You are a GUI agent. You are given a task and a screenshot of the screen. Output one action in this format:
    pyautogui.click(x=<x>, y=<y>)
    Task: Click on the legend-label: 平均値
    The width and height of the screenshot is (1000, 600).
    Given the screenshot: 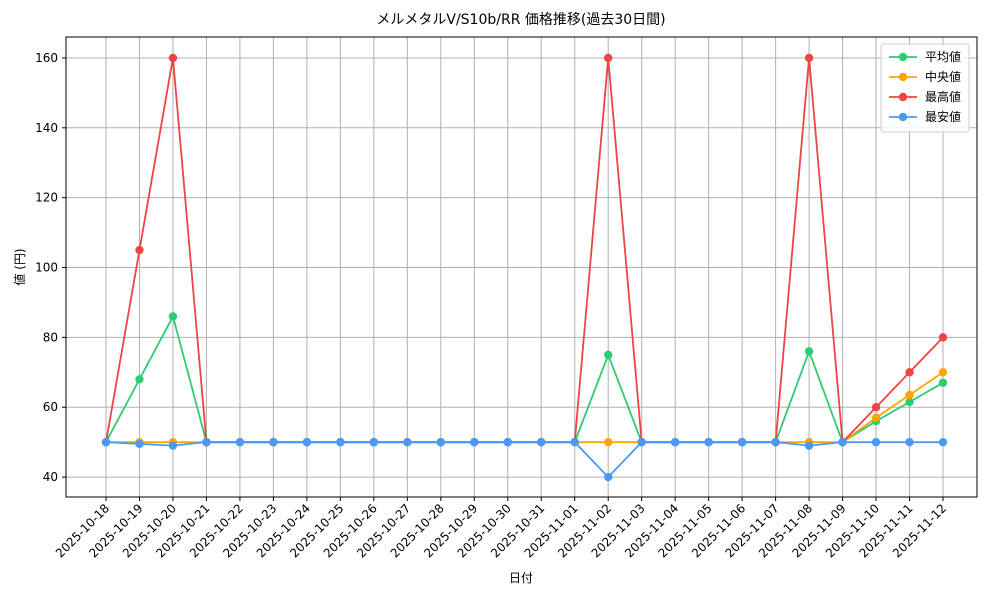 What is the action you would take?
    pyautogui.click(x=943, y=56)
    